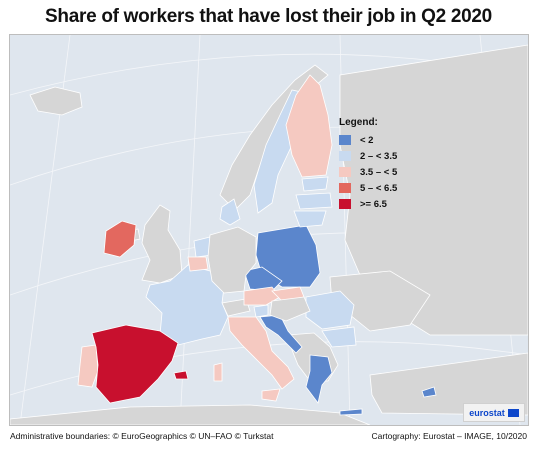 The image size is (537, 449). Describe the element at coordinates (261, 311) in the screenshot. I see `country-slovenia` at that location.